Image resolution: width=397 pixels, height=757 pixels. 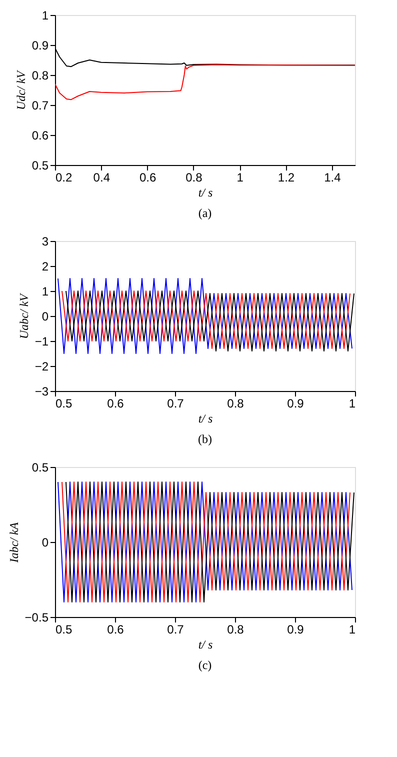 What do you see at coordinates (101, 177) in the screenshot?
I see `x-tick-label: 0.4` at bounding box center [101, 177].